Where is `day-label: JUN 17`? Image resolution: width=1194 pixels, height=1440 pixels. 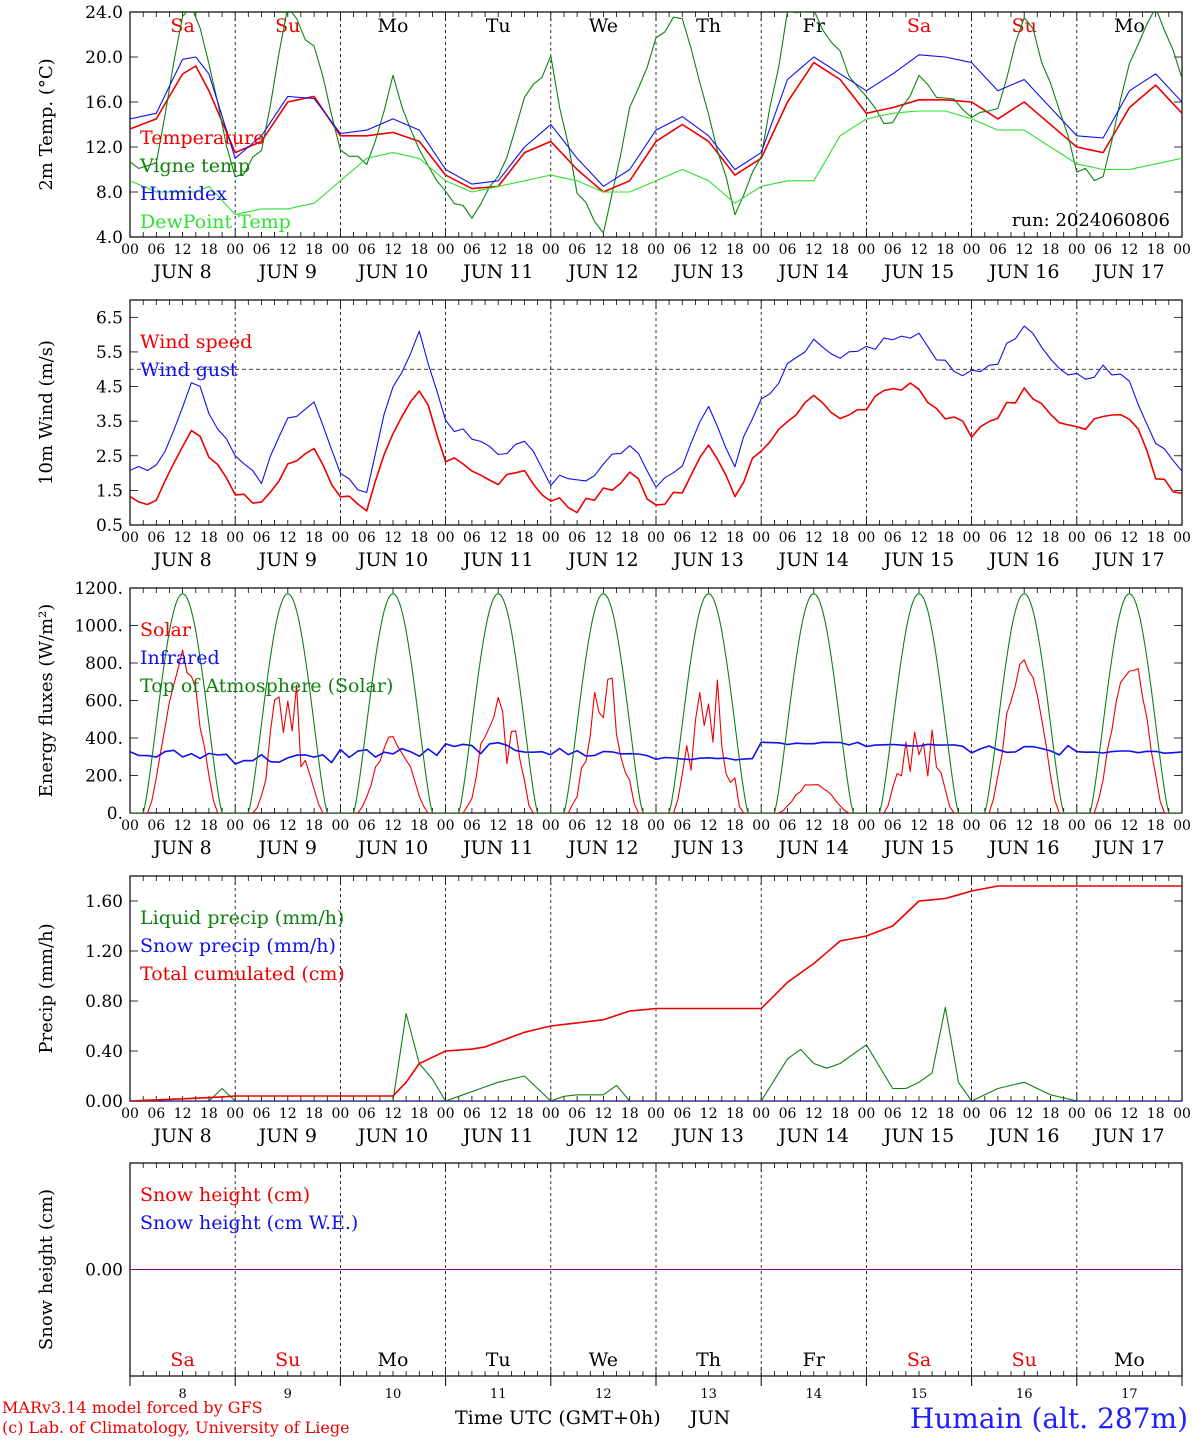
day-label: JUN 17 is located at coordinates (1128, 272).